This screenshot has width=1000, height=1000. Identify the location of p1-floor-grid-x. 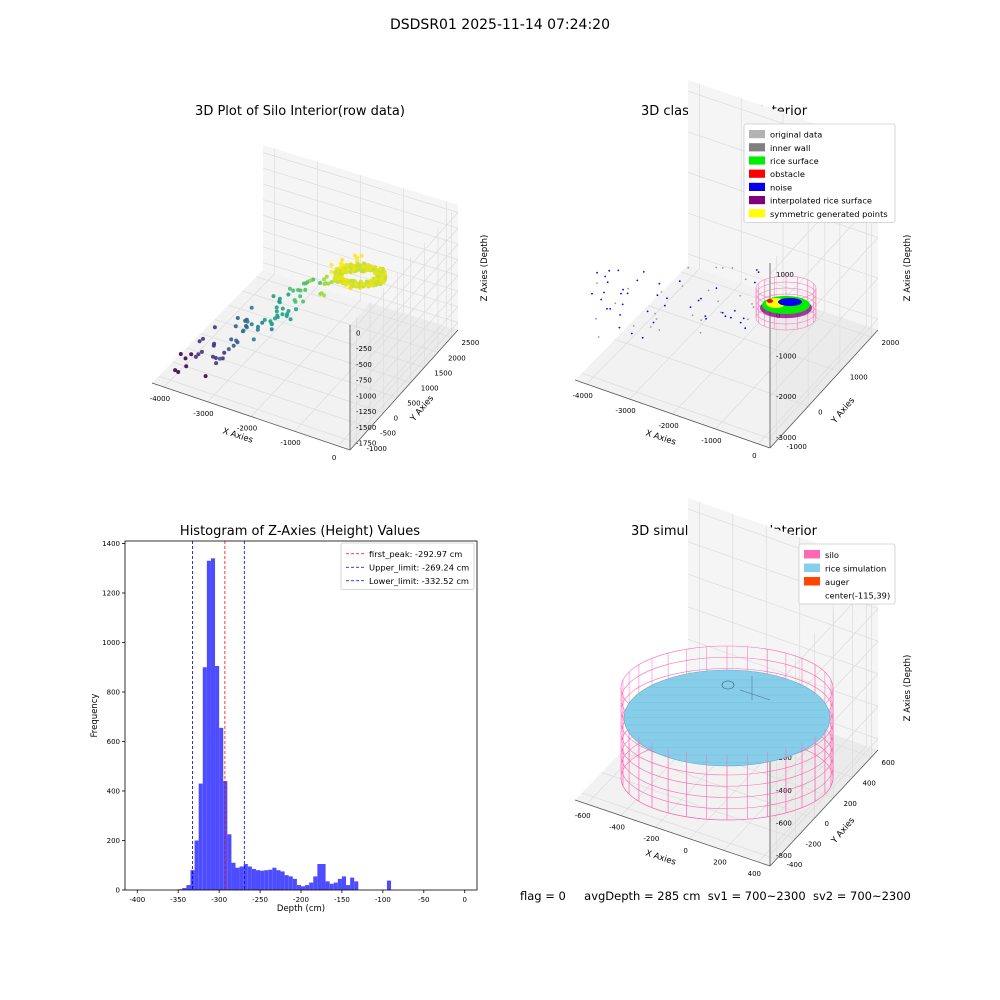
(262, 344).